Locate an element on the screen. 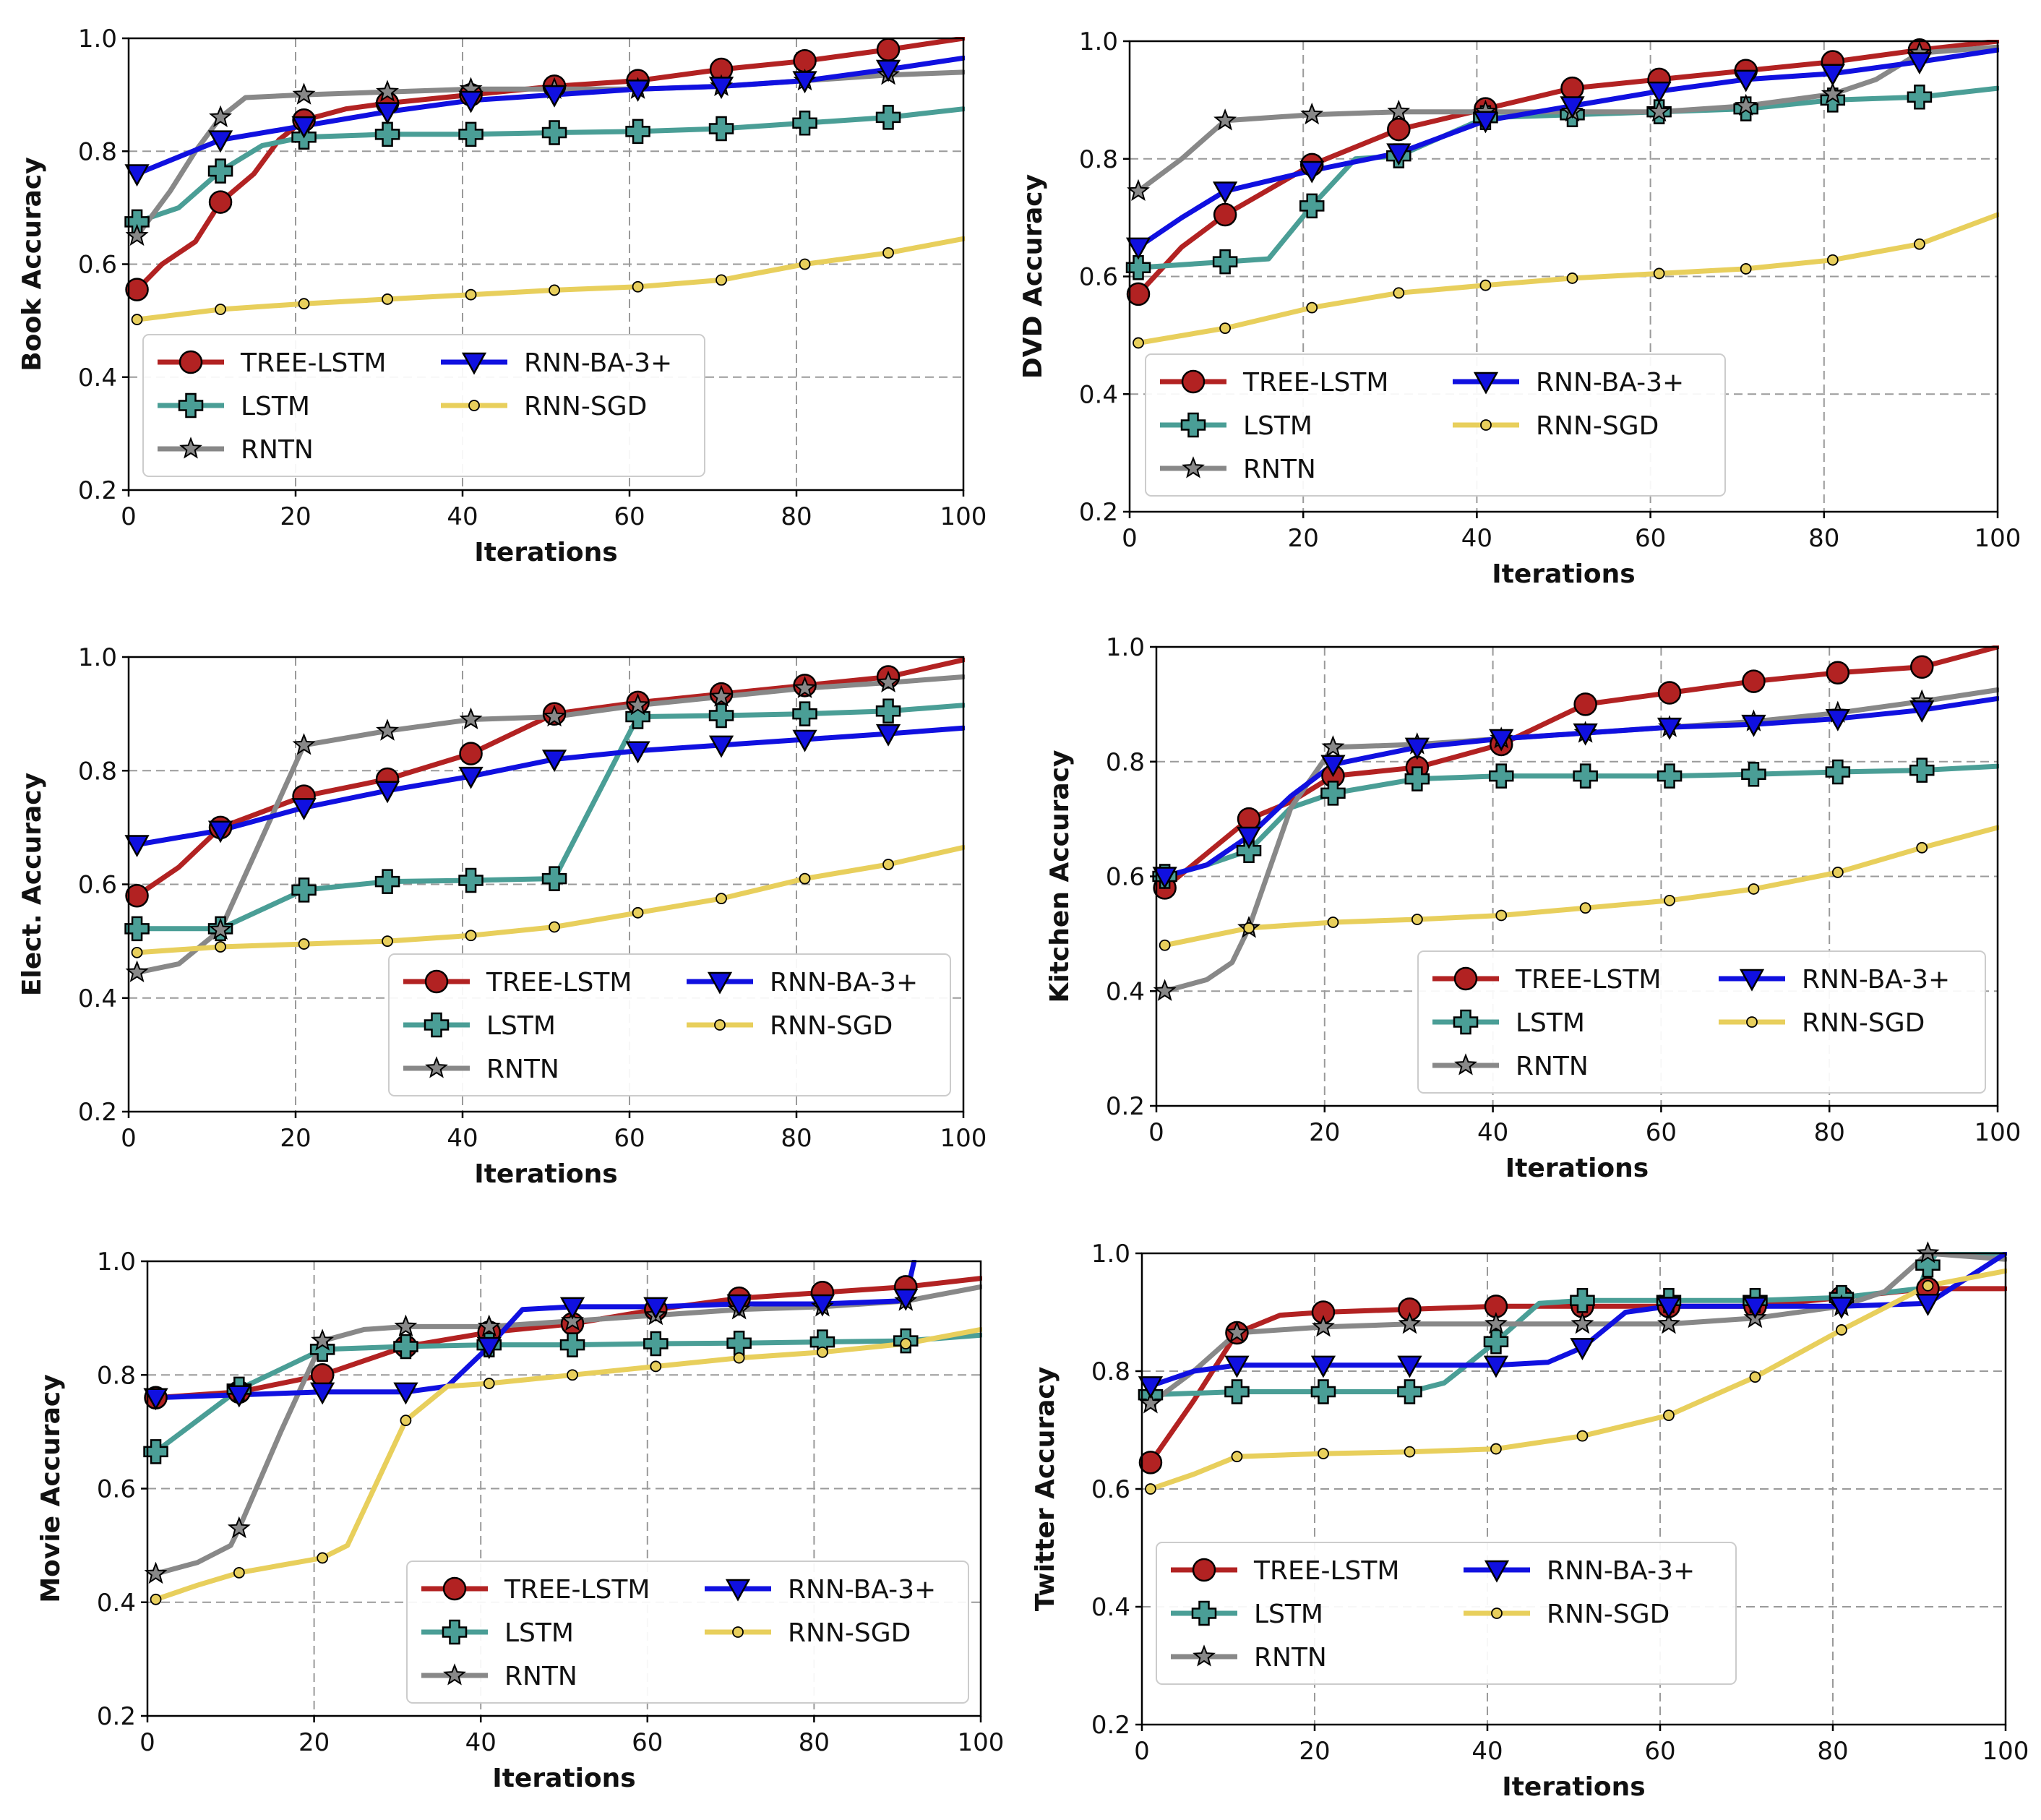 This screenshot has width=2041, height=1820. legend-item-rnn-sgd: RNN-SGD is located at coordinates (808, 1633).